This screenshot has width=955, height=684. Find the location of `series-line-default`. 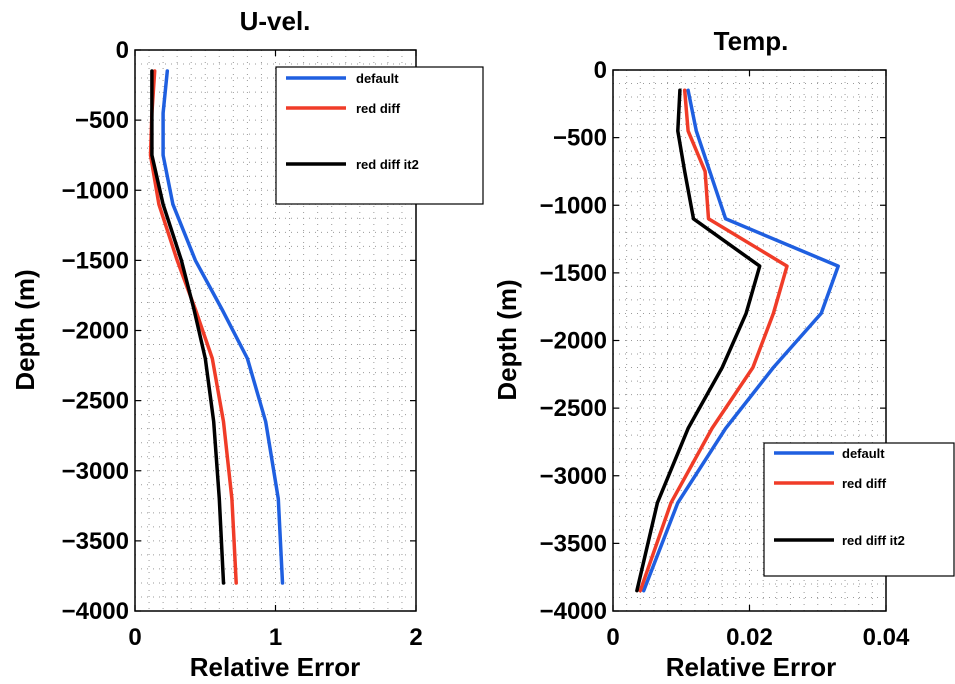

series-line-default is located at coordinates (223, 327).